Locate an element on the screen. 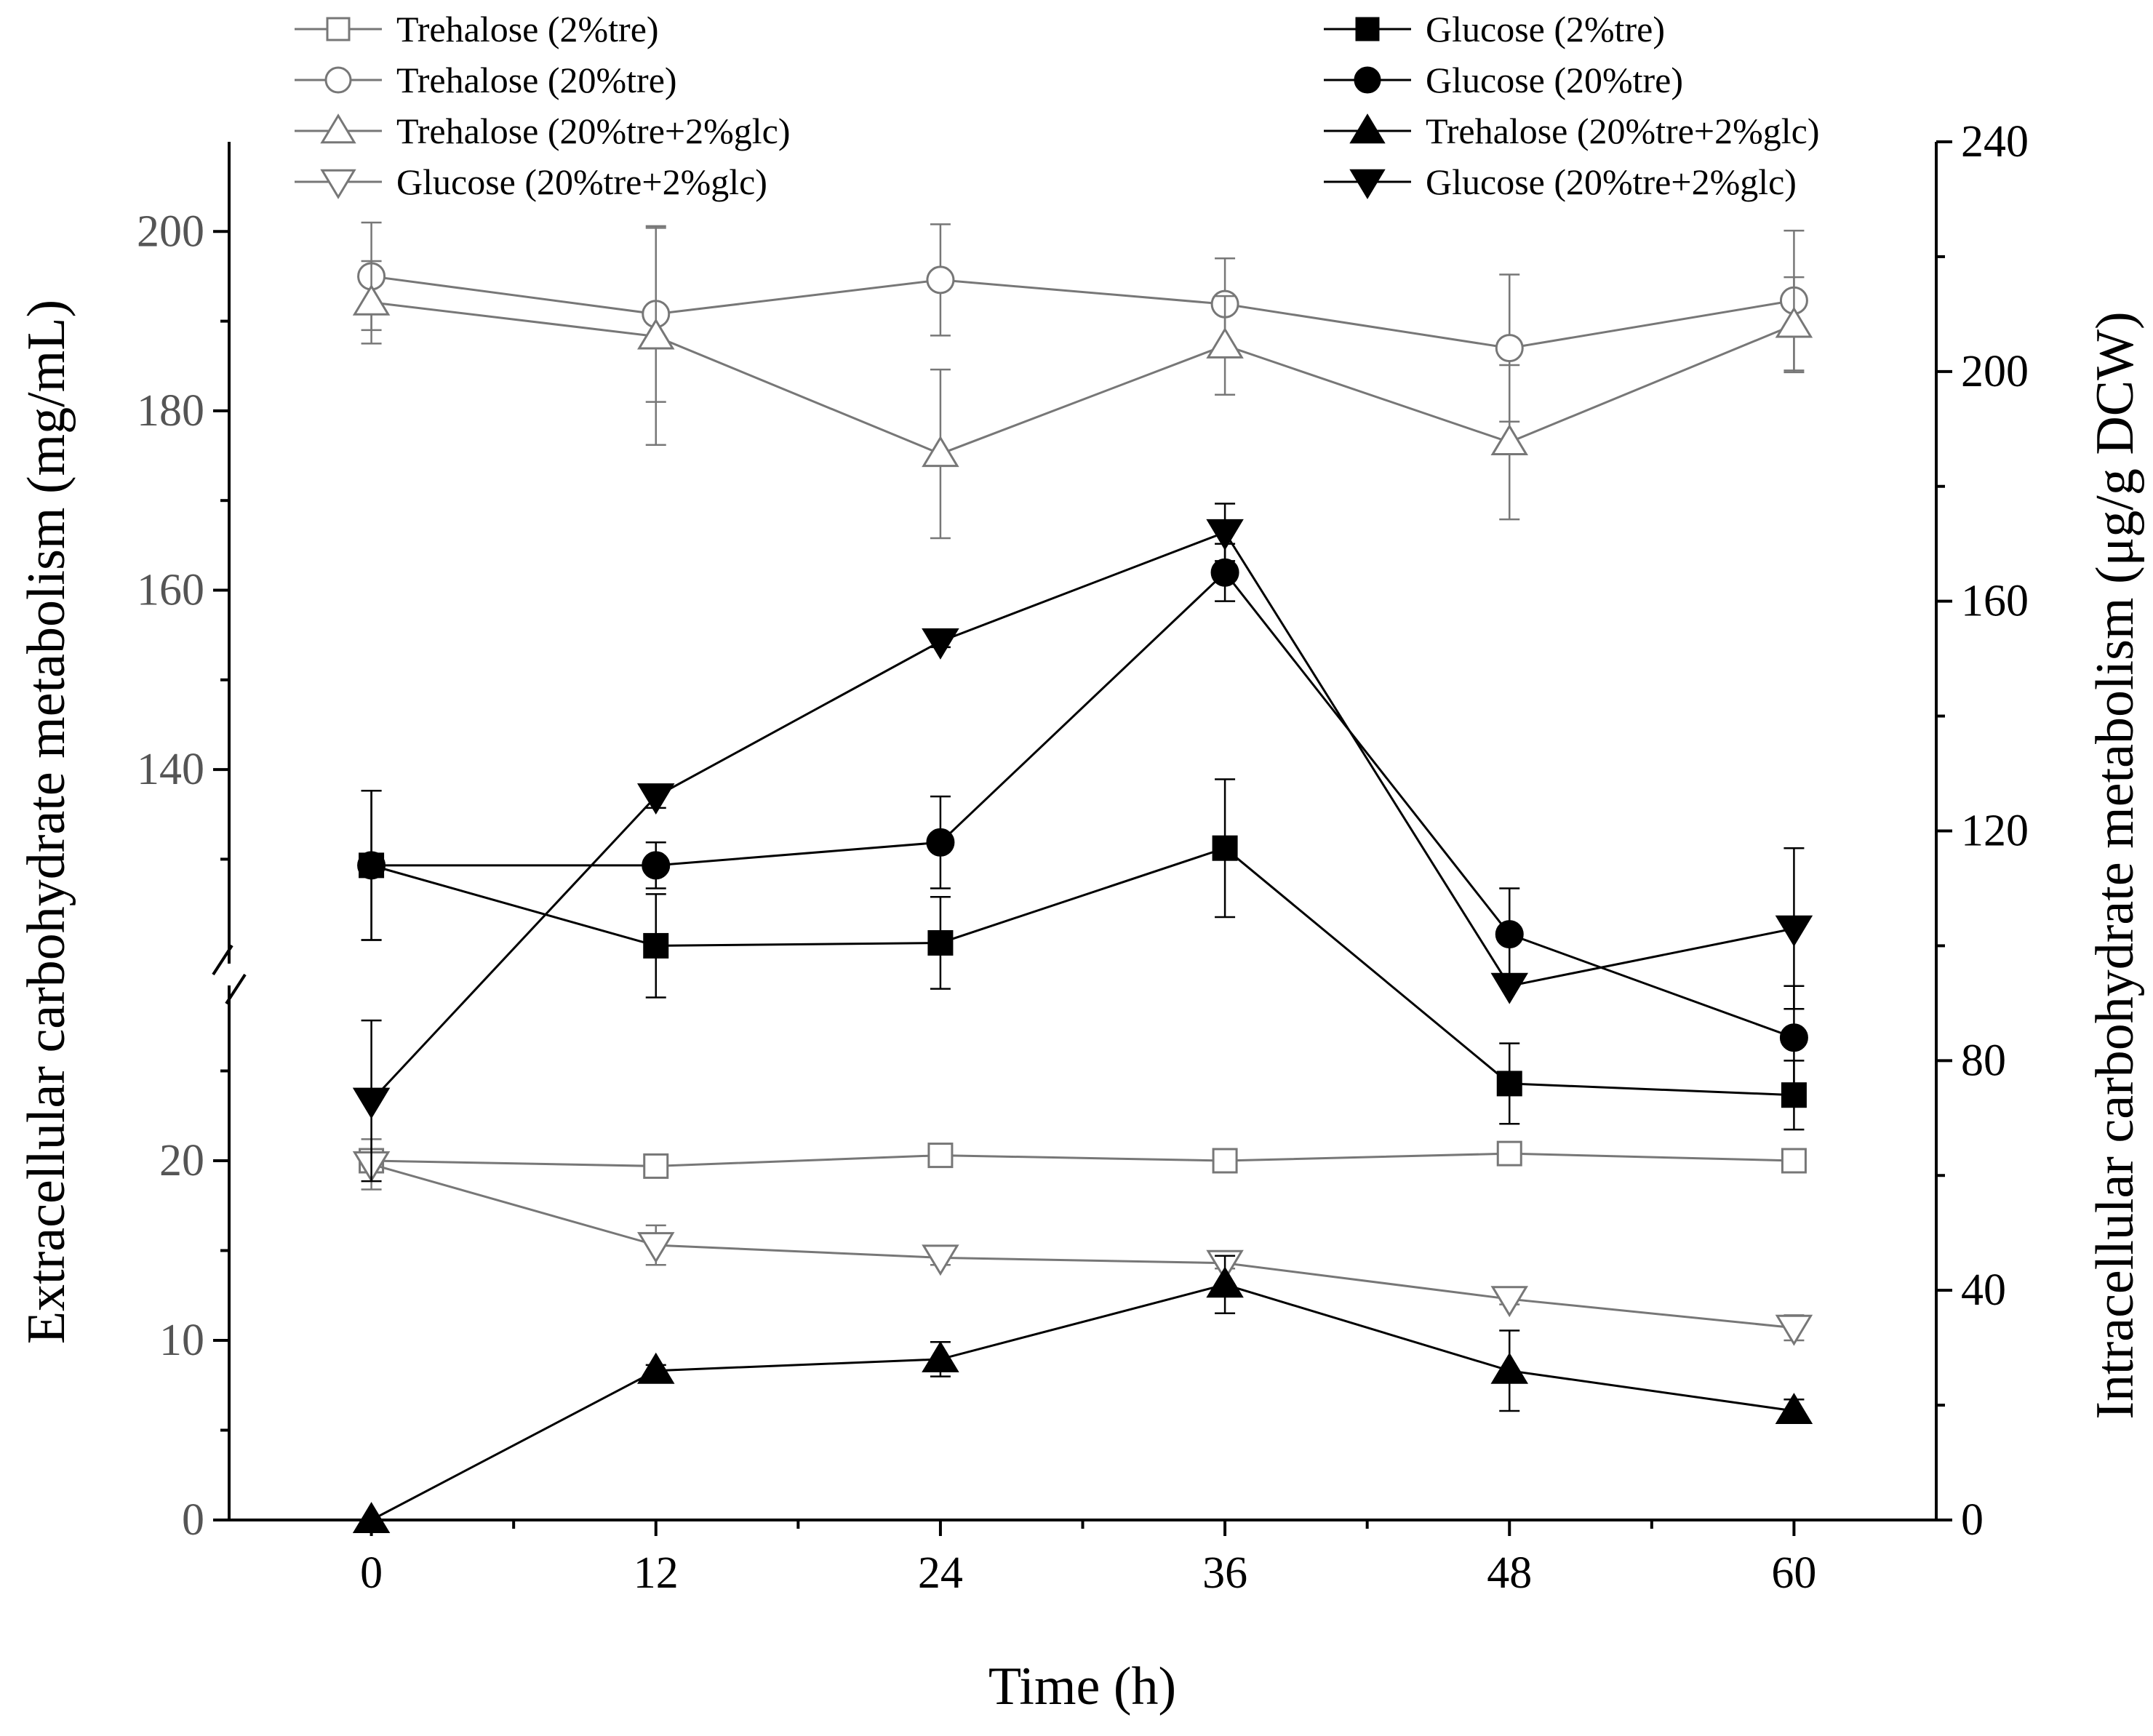 The image size is (2153, 1736). legend-label: Glucose (20%tre) is located at coordinates (1554, 80).